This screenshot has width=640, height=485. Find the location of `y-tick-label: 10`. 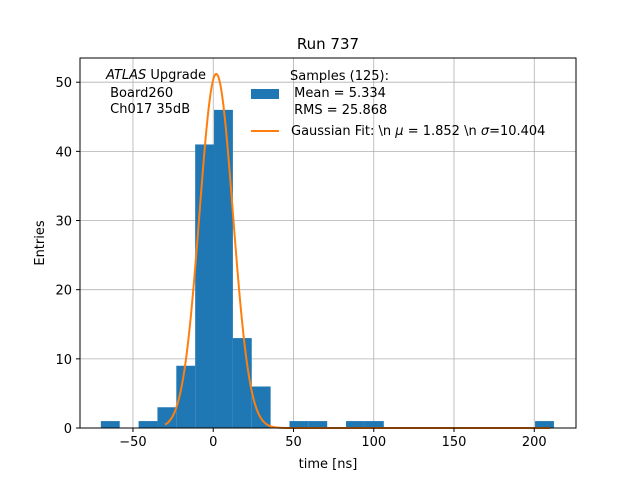

y-tick-label: 10 is located at coordinates (63, 360).